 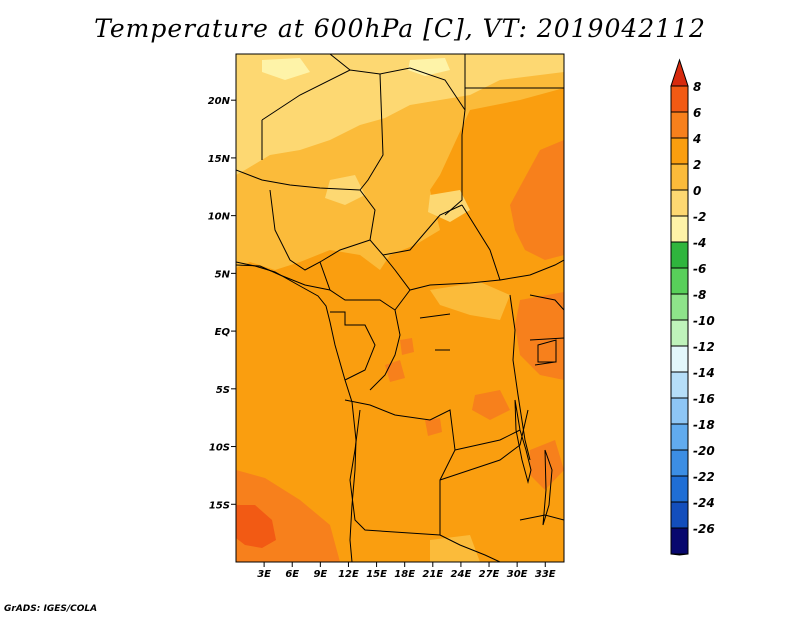 What do you see at coordinates (256, 526) in the screenshot?
I see `field-6-8-core` at bounding box center [256, 526].